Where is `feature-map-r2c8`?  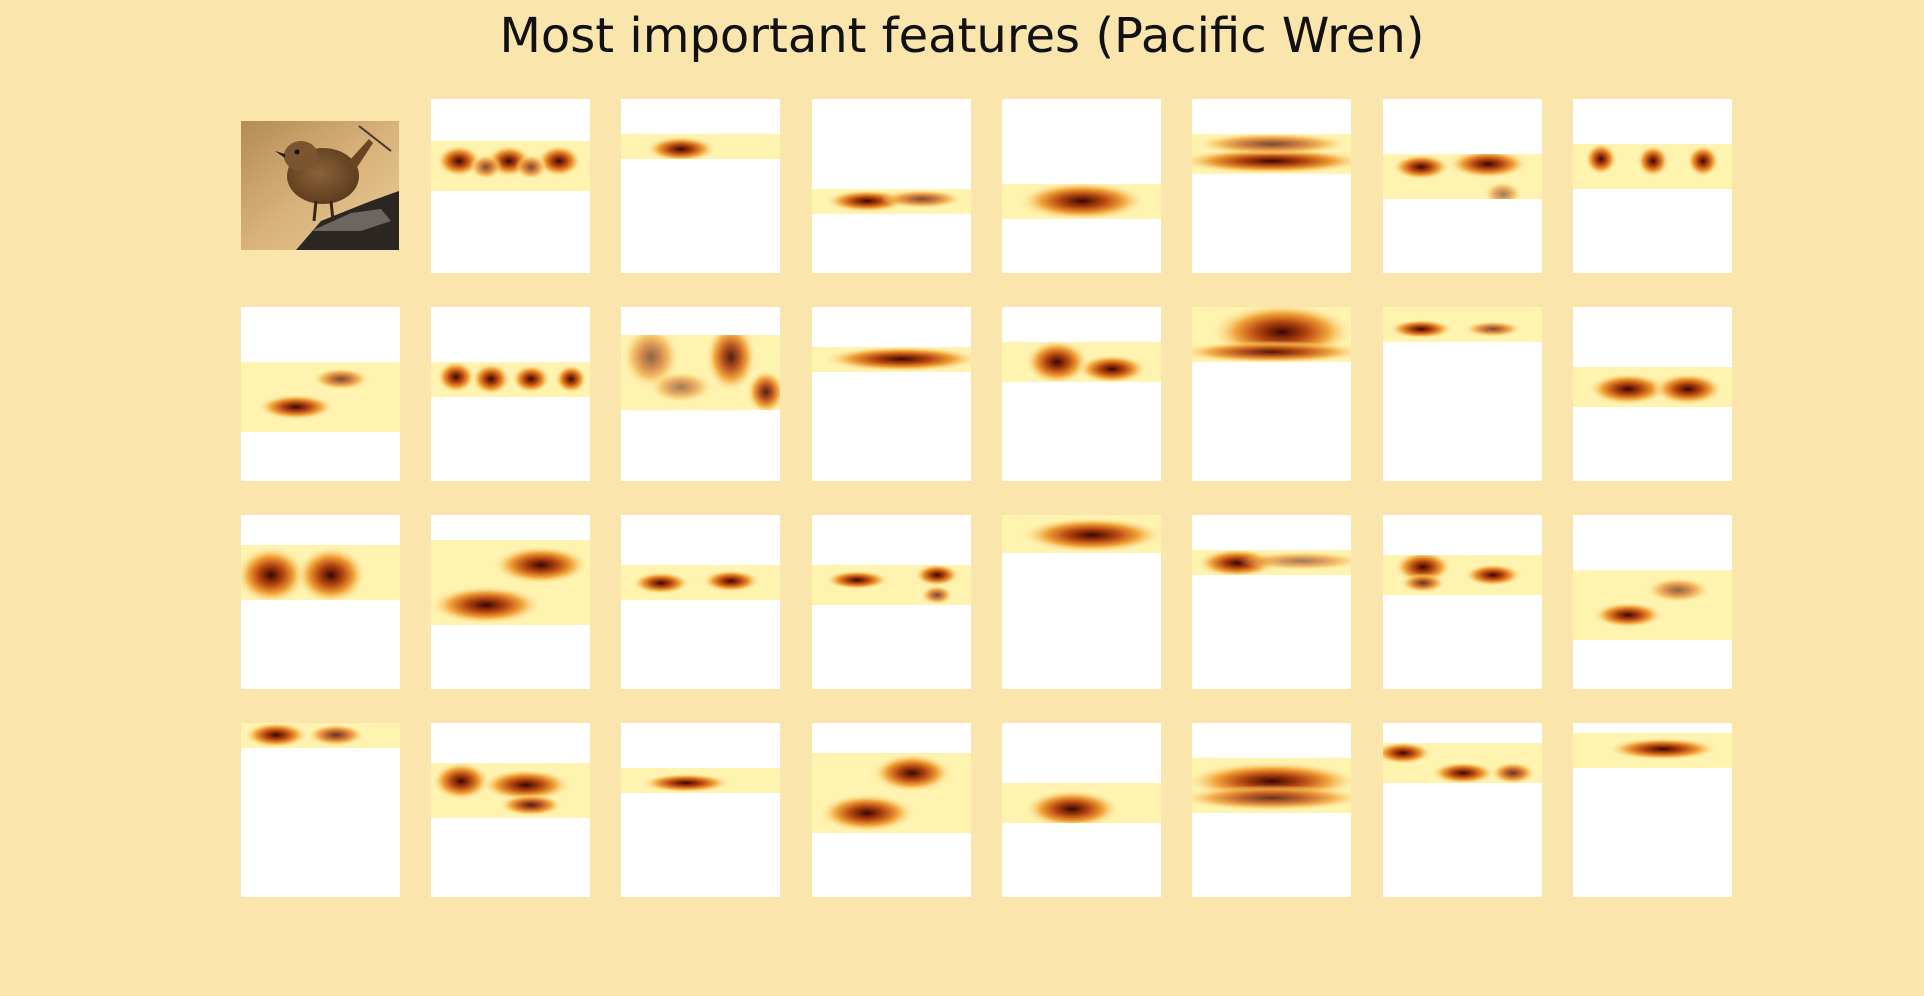 feature-map-r2c8 is located at coordinates (1652, 394).